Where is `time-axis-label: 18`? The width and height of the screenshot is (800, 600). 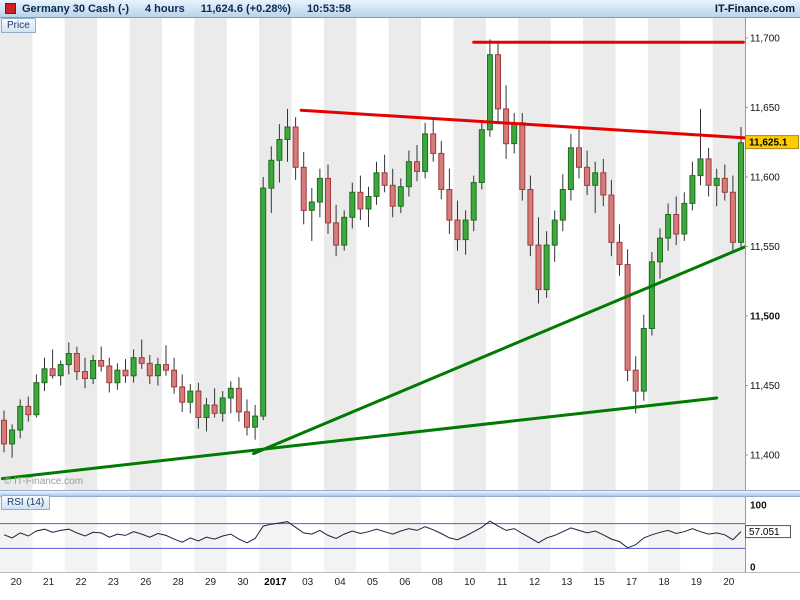
time-axis-label: 18 is located at coordinates (664, 582).